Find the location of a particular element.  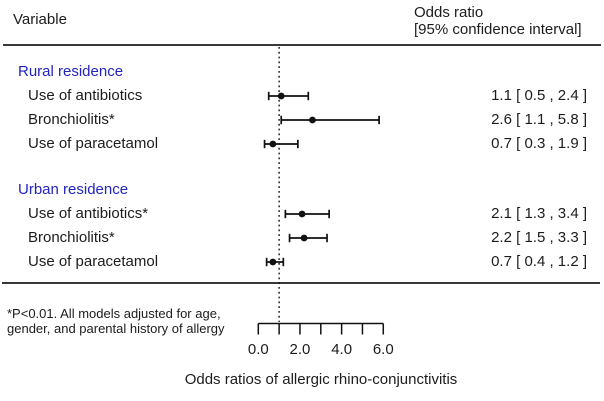

row-value: 0.7 [ 0.4 , 1.2 ] is located at coordinates (539, 261).